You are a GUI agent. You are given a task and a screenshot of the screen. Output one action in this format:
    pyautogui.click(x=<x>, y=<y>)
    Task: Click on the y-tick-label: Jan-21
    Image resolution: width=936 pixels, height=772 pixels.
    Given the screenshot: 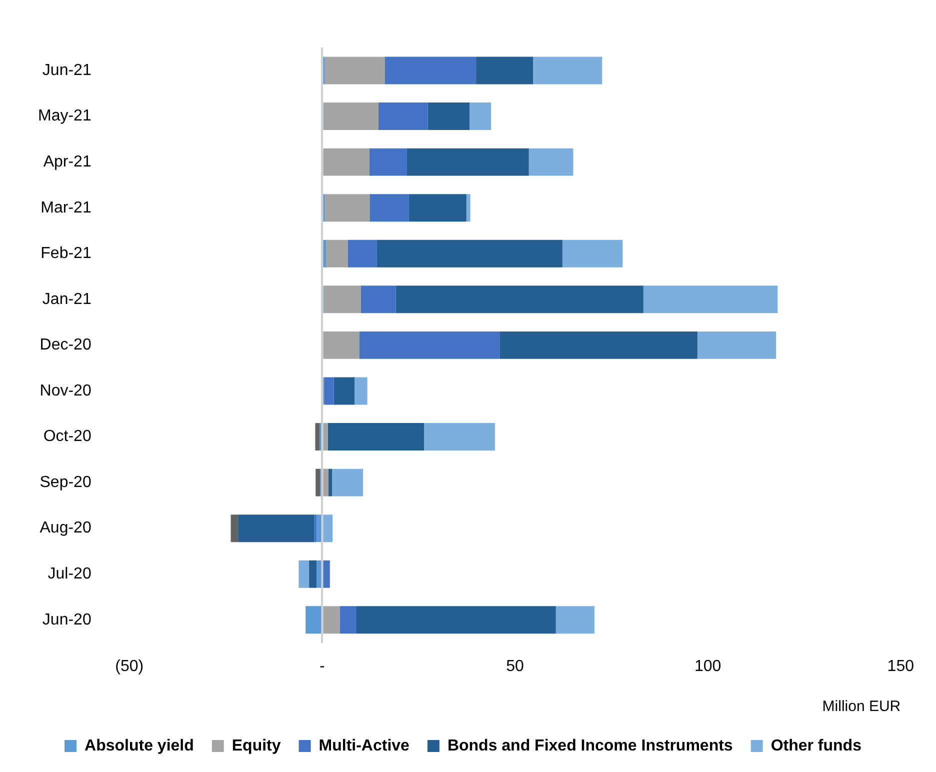 What is the action you would take?
    pyautogui.click(x=67, y=299)
    